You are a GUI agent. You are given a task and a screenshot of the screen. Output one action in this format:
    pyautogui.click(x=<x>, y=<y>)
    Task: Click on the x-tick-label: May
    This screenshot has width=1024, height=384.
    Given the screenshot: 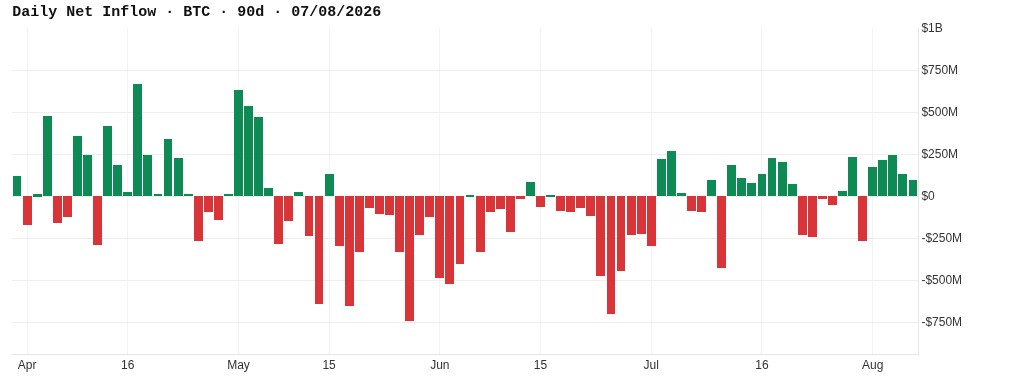 What is the action you would take?
    pyautogui.click(x=238, y=365)
    